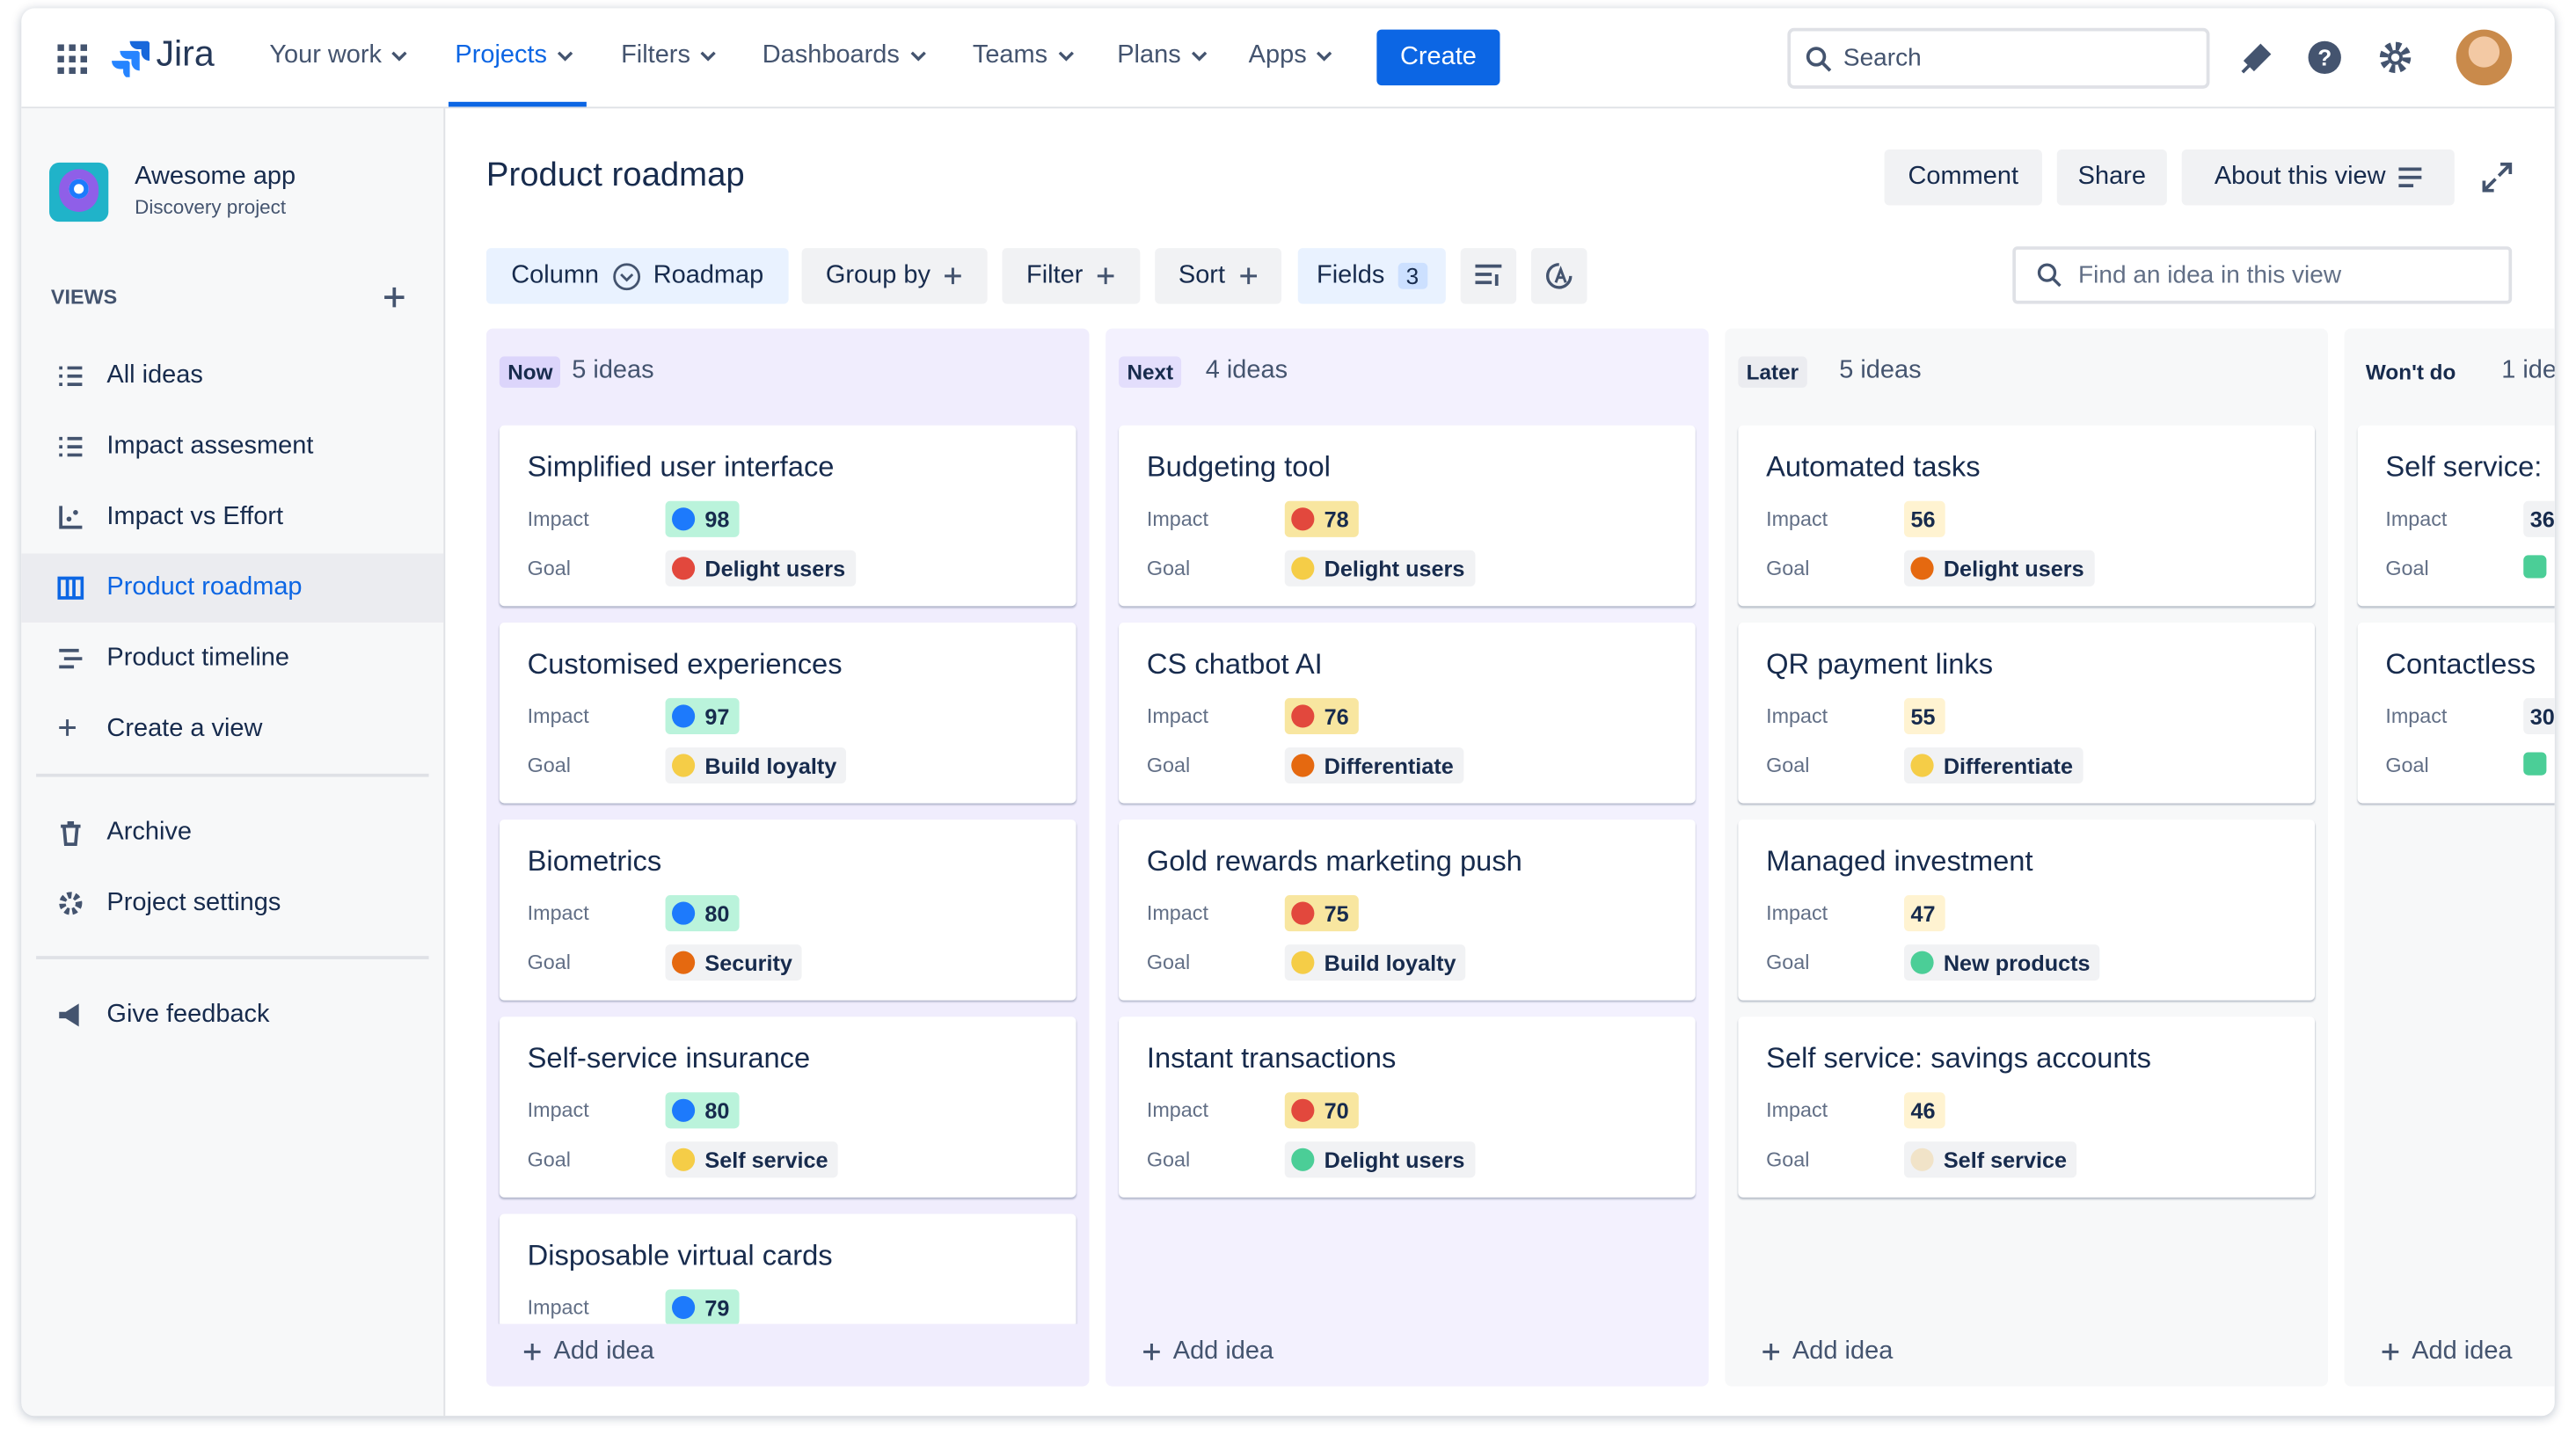 The width and height of the screenshot is (2576, 1450). I want to click on impact-value: 75, so click(1336, 913).